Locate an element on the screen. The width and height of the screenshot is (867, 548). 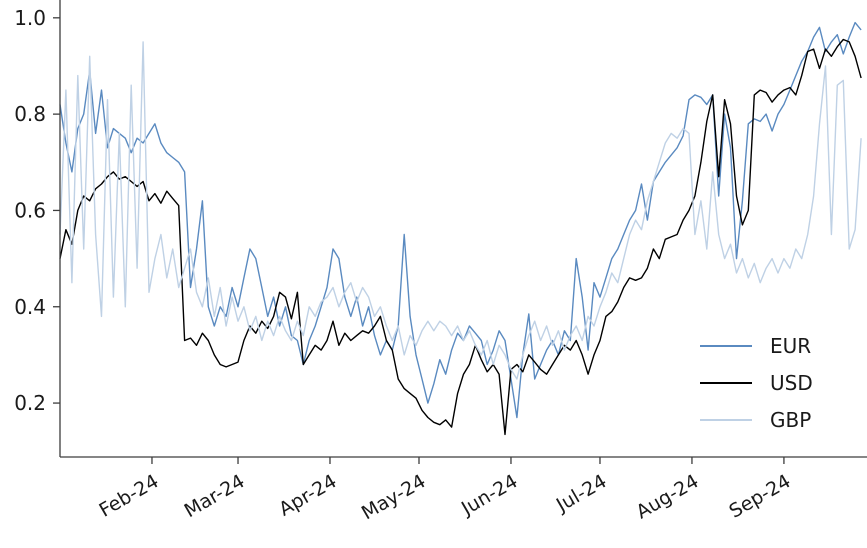
gbp-line-swatch is located at coordinates (726, 420).